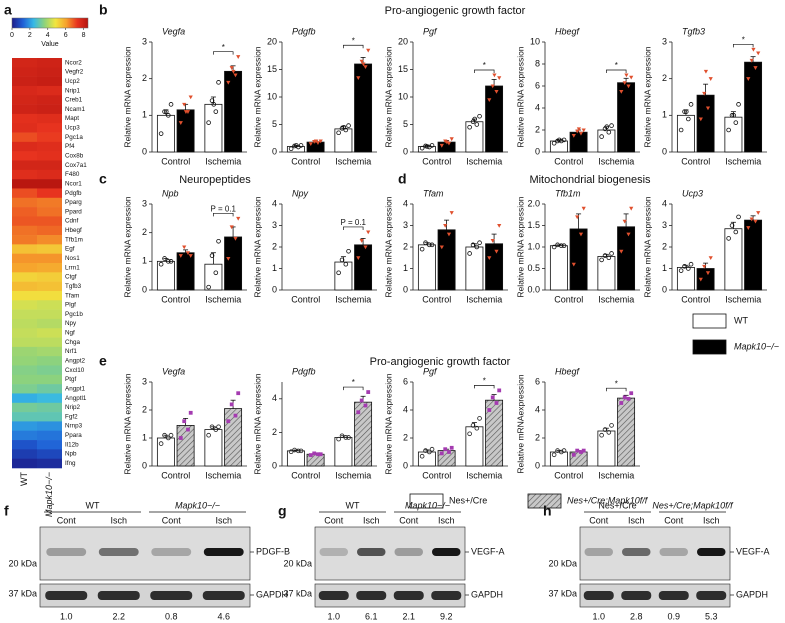 The width and height of the screenshot is (785, 623). Describe the element at coordinates (73, 62) in the screenshot. I see `row-label: Ncor2` at that location.